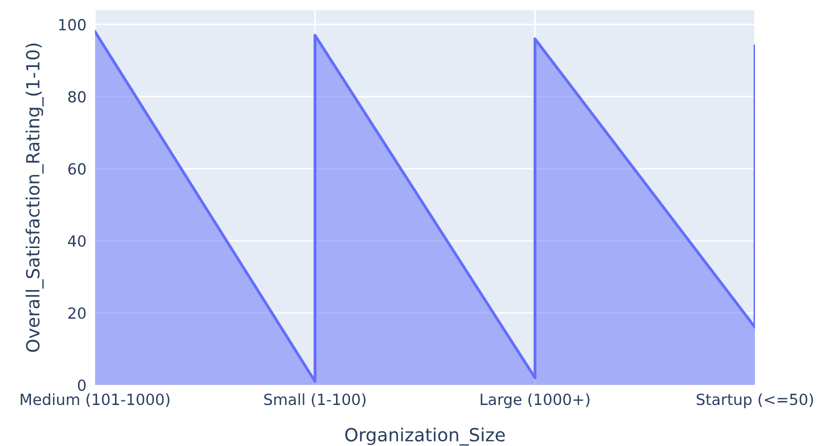 Image resolution: width=820 pixels, height=446 pixels. Describe the element at coordinates (315, 400) in the screenshot. I see `x-tick-label: Small (1-100)` at that location.